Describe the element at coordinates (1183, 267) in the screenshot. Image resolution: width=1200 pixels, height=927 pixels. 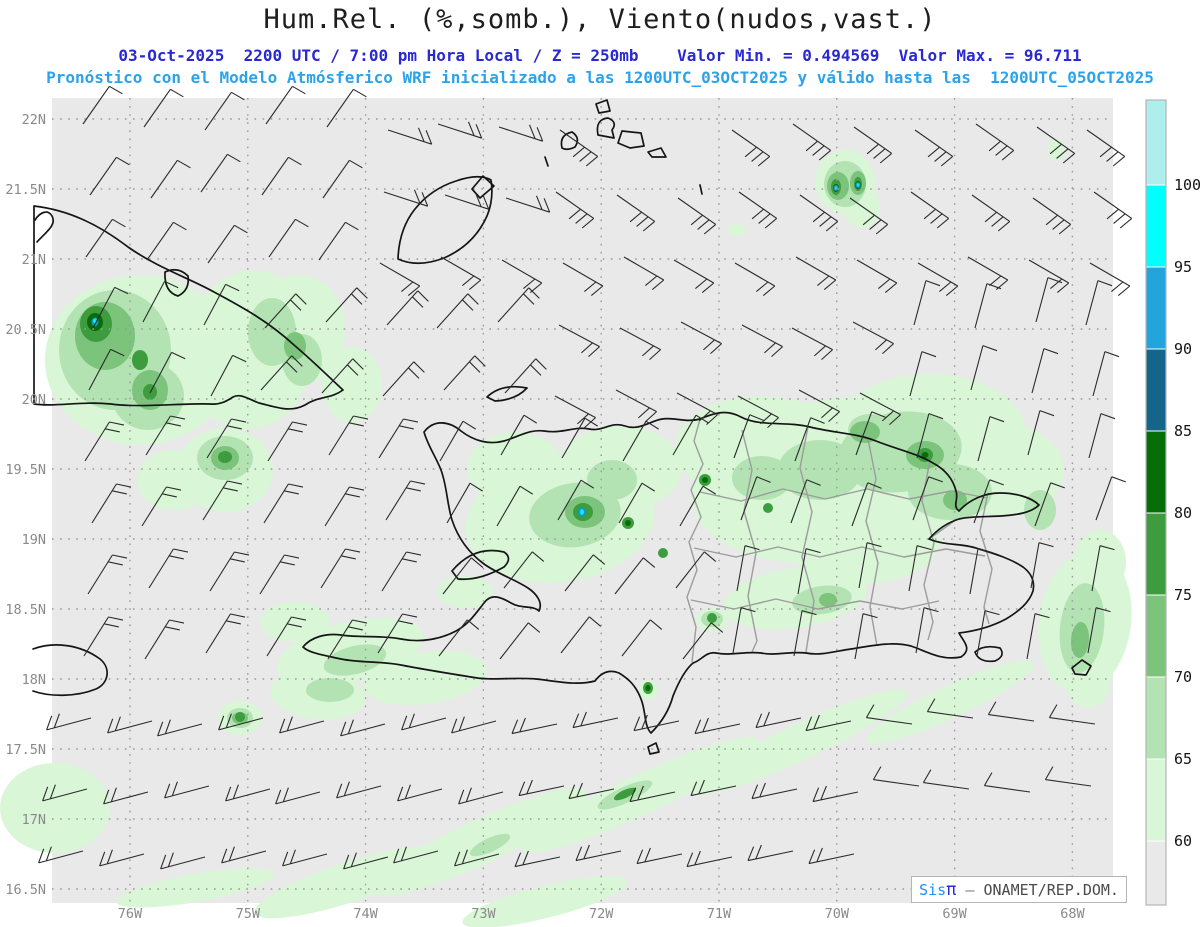
I see `colorbar-tick-label: 95` at that location.